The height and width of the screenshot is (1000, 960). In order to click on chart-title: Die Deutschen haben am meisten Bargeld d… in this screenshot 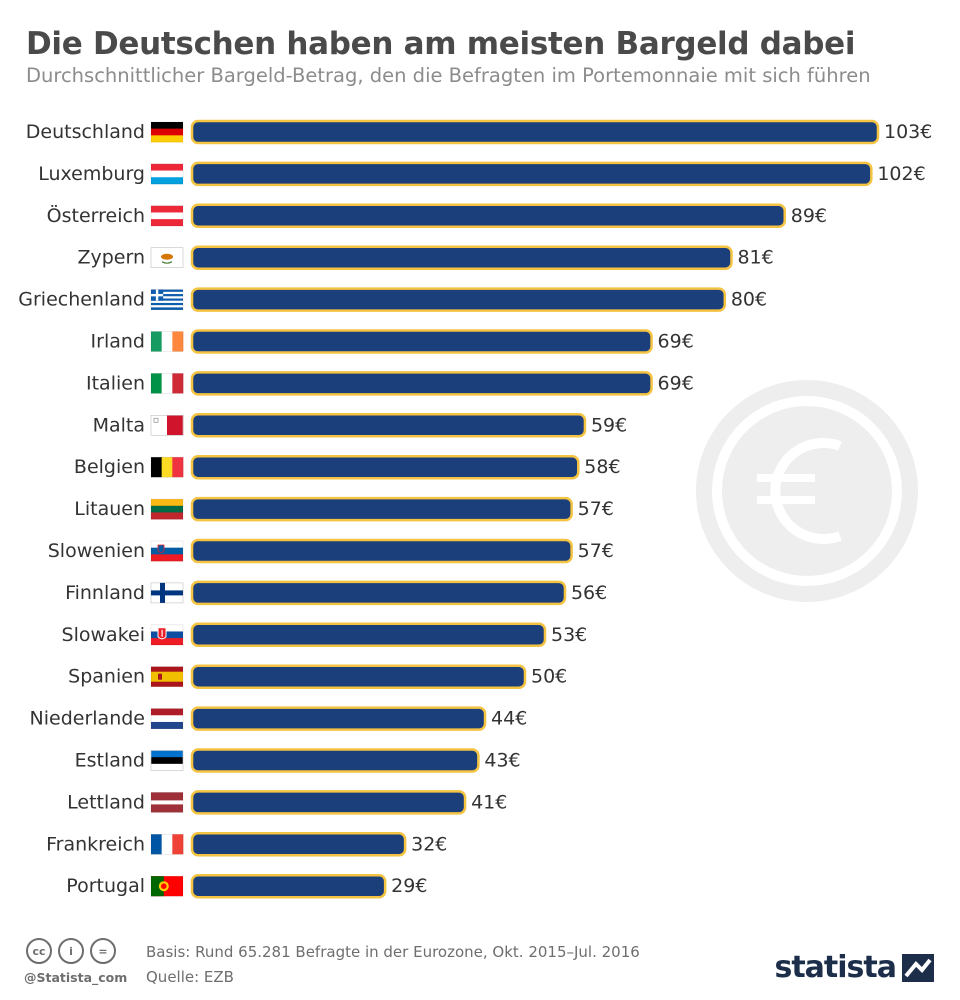, I will do `click(441, 44)`.